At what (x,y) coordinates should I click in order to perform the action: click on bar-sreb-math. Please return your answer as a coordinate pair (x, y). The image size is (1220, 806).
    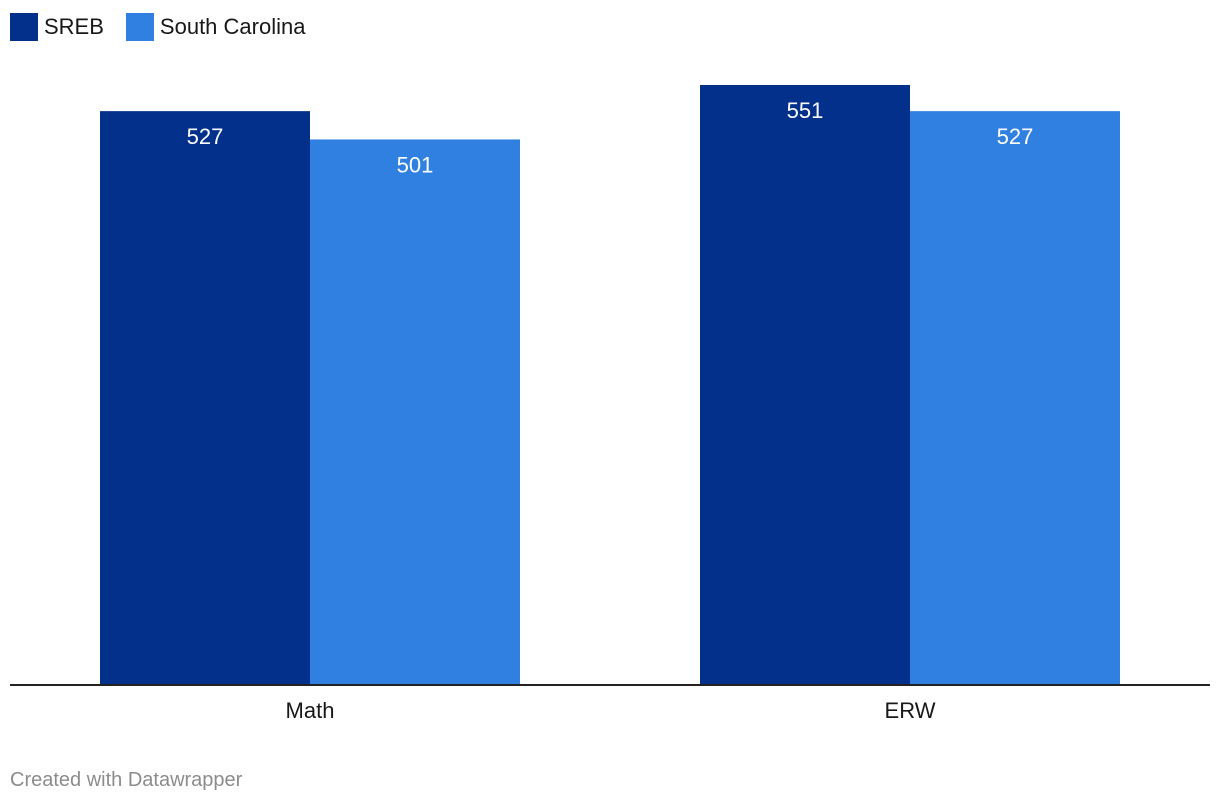
    Looking at the image, I should click on (205, 398).